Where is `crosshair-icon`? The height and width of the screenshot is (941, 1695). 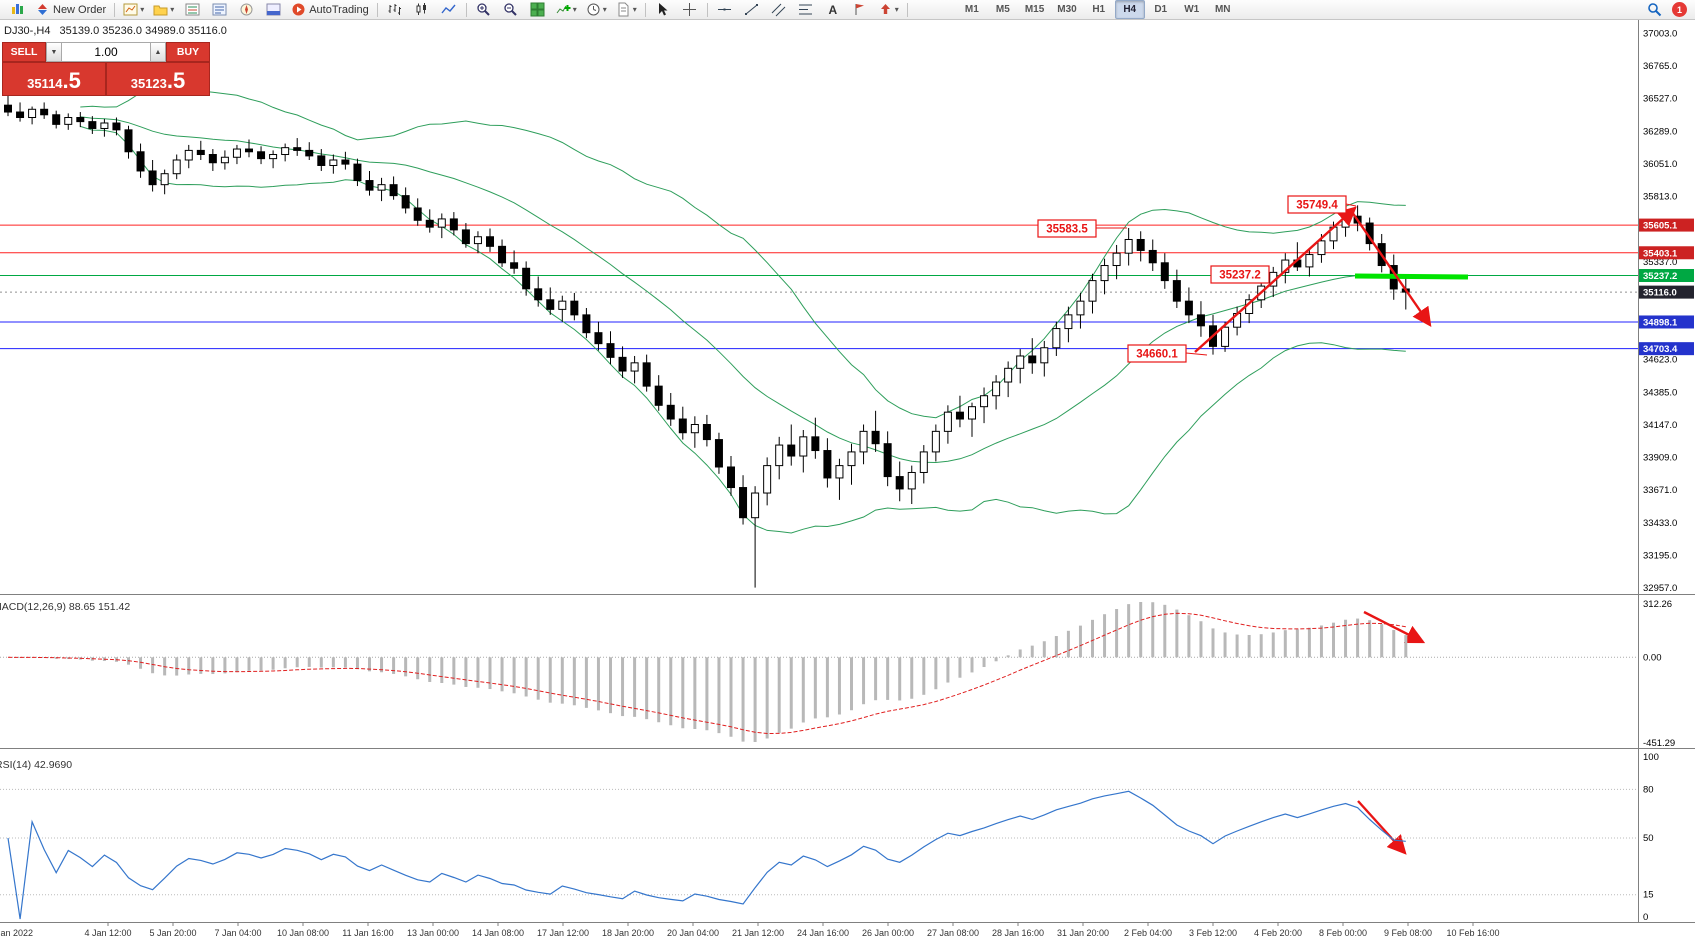
crosshair-icon is located at coordinates (690, 9).